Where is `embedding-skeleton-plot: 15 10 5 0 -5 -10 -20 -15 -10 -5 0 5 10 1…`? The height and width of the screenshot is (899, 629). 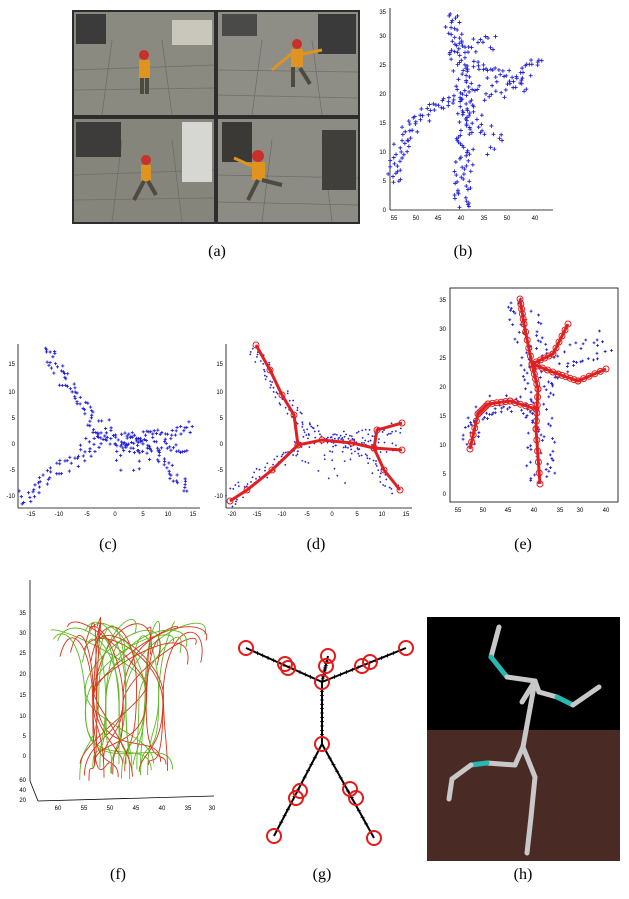 embedding-skeleton-plot: 15 10 5 0 -5 -10 -20 -15 -10 -5 0 5 10 1… is located at coordinates (313, 429).